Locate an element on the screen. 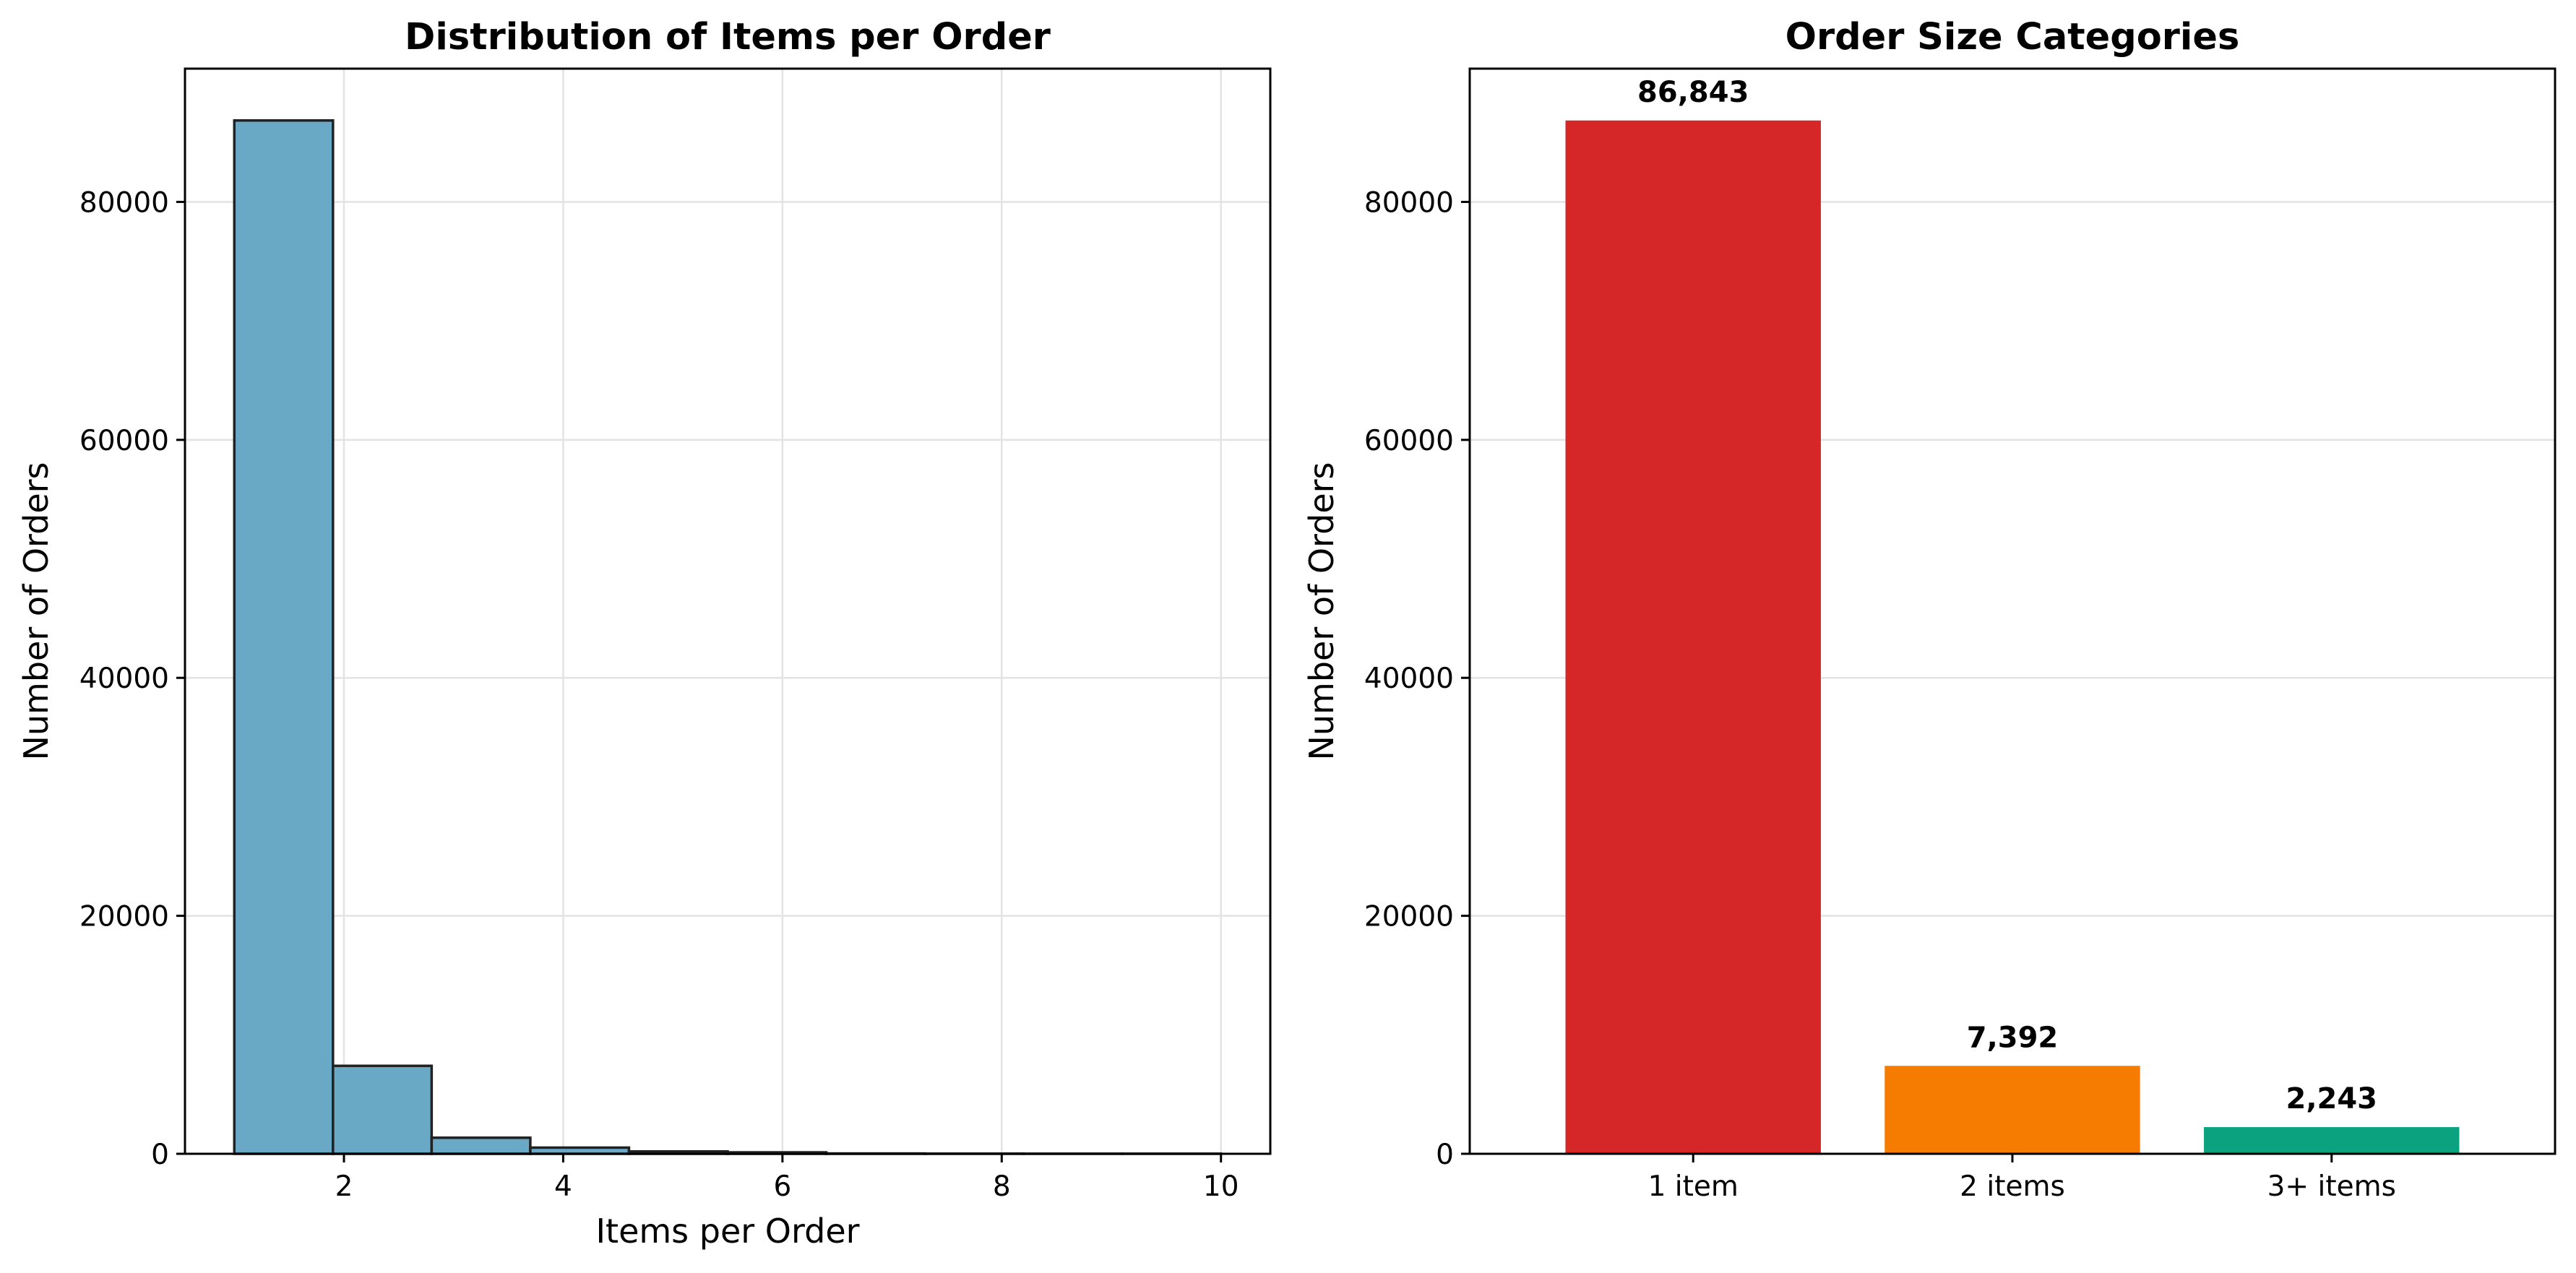  bar-value-label: 86,843 is located at coordinates (1693, 93).